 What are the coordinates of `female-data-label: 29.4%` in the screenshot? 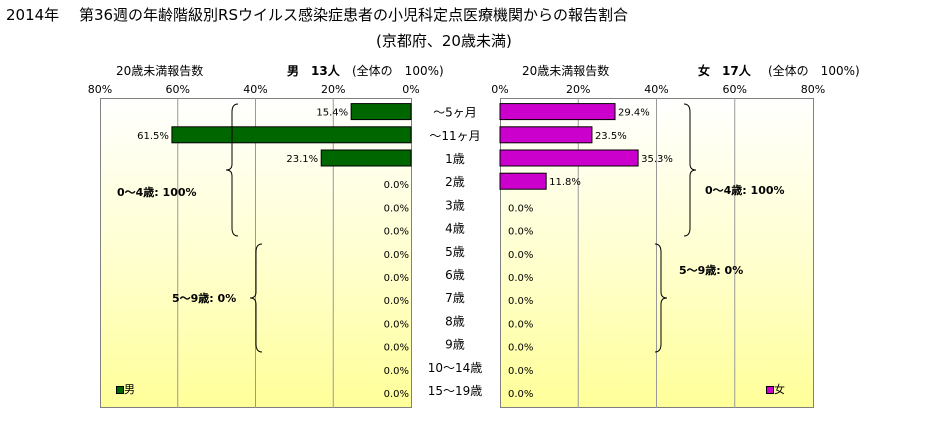 It's located at (634, 113).